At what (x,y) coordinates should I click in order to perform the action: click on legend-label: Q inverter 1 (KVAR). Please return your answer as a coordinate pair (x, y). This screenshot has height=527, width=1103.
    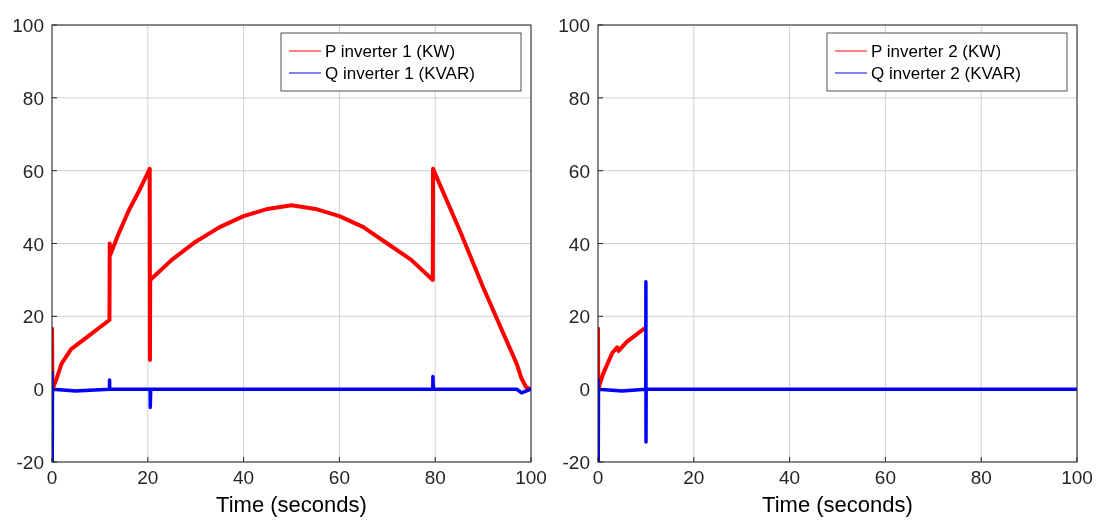
    Looking at the image, I should click on (400, 73).